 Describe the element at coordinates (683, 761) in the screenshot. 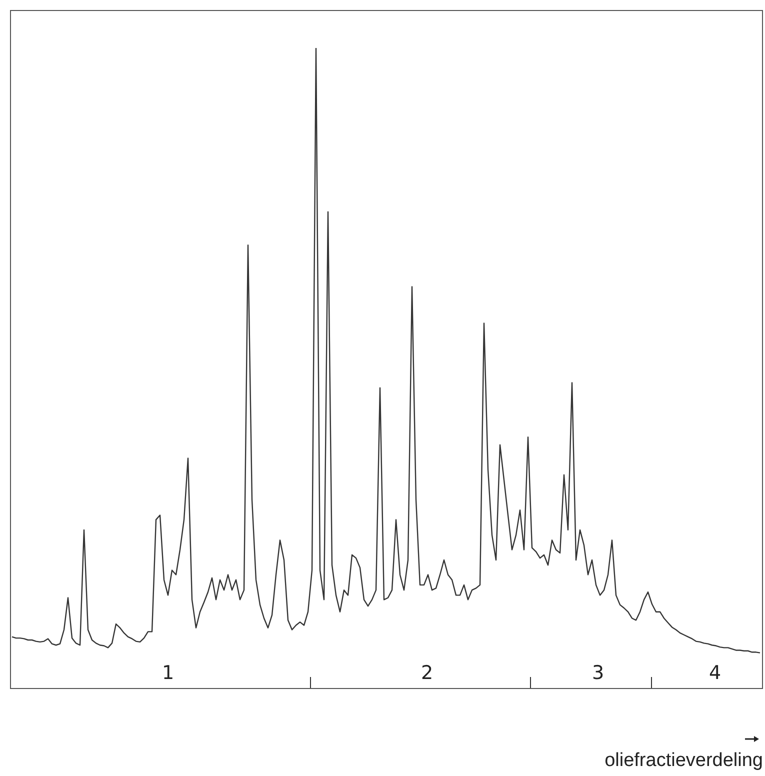

I see `x-axis-title: oliefractieverdeling` at that location.